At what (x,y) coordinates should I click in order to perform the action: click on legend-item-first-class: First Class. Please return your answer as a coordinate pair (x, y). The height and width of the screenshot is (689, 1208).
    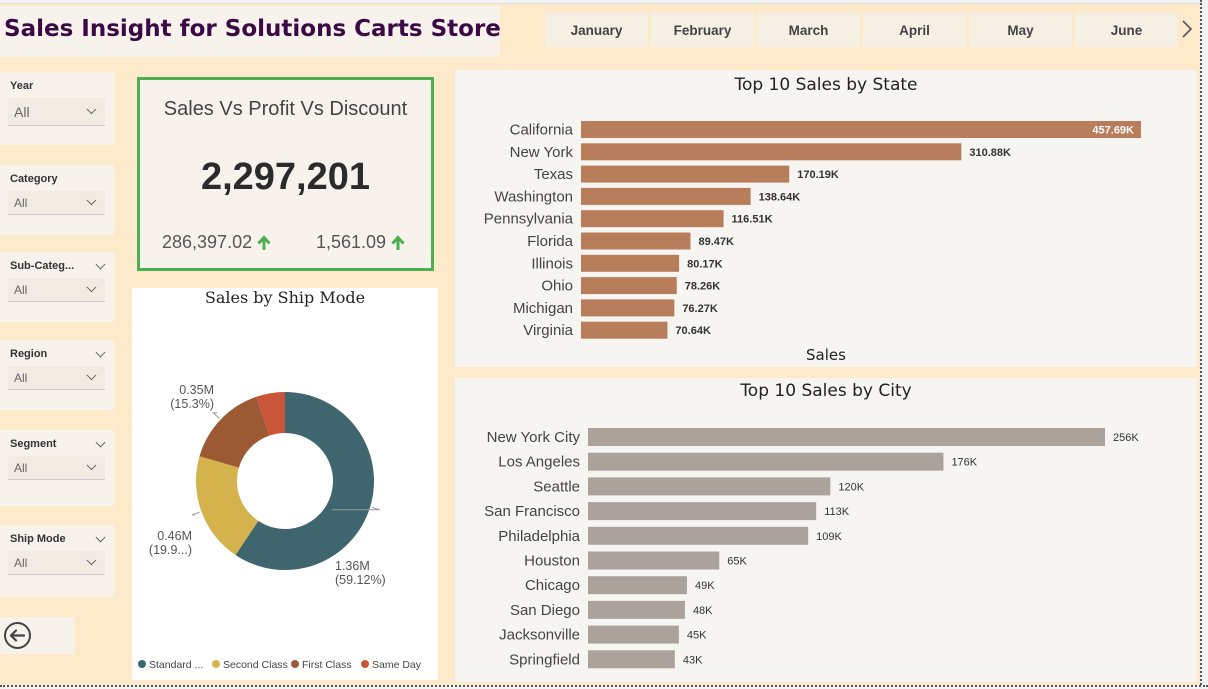
    Looking at the image, I should click on (327, 665).